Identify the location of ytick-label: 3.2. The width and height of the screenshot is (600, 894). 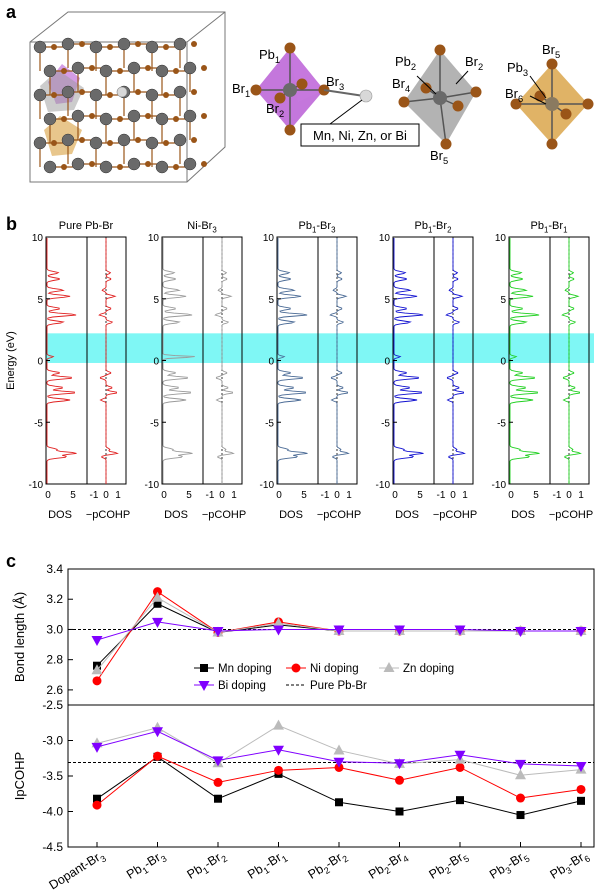
(54, 599).